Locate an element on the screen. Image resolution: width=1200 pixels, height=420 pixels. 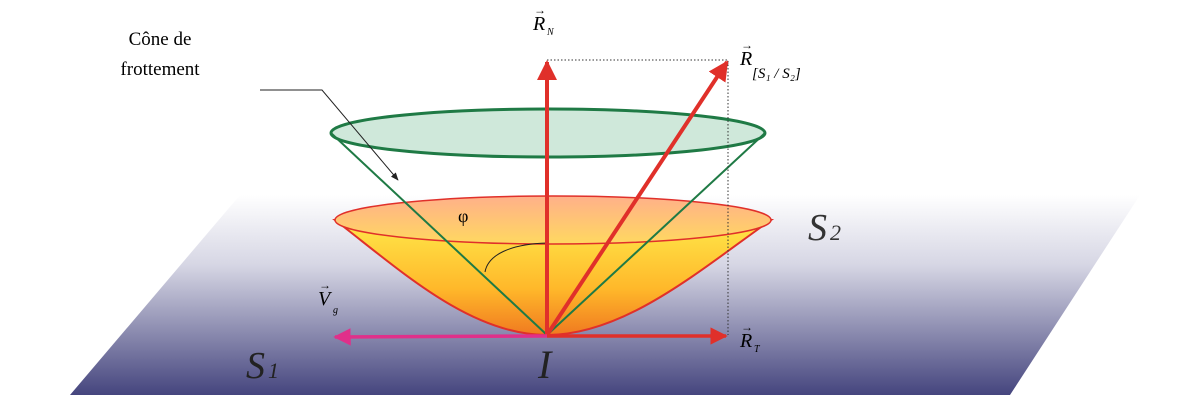
arrow-r-resultant is located at coordinates (637, 198).